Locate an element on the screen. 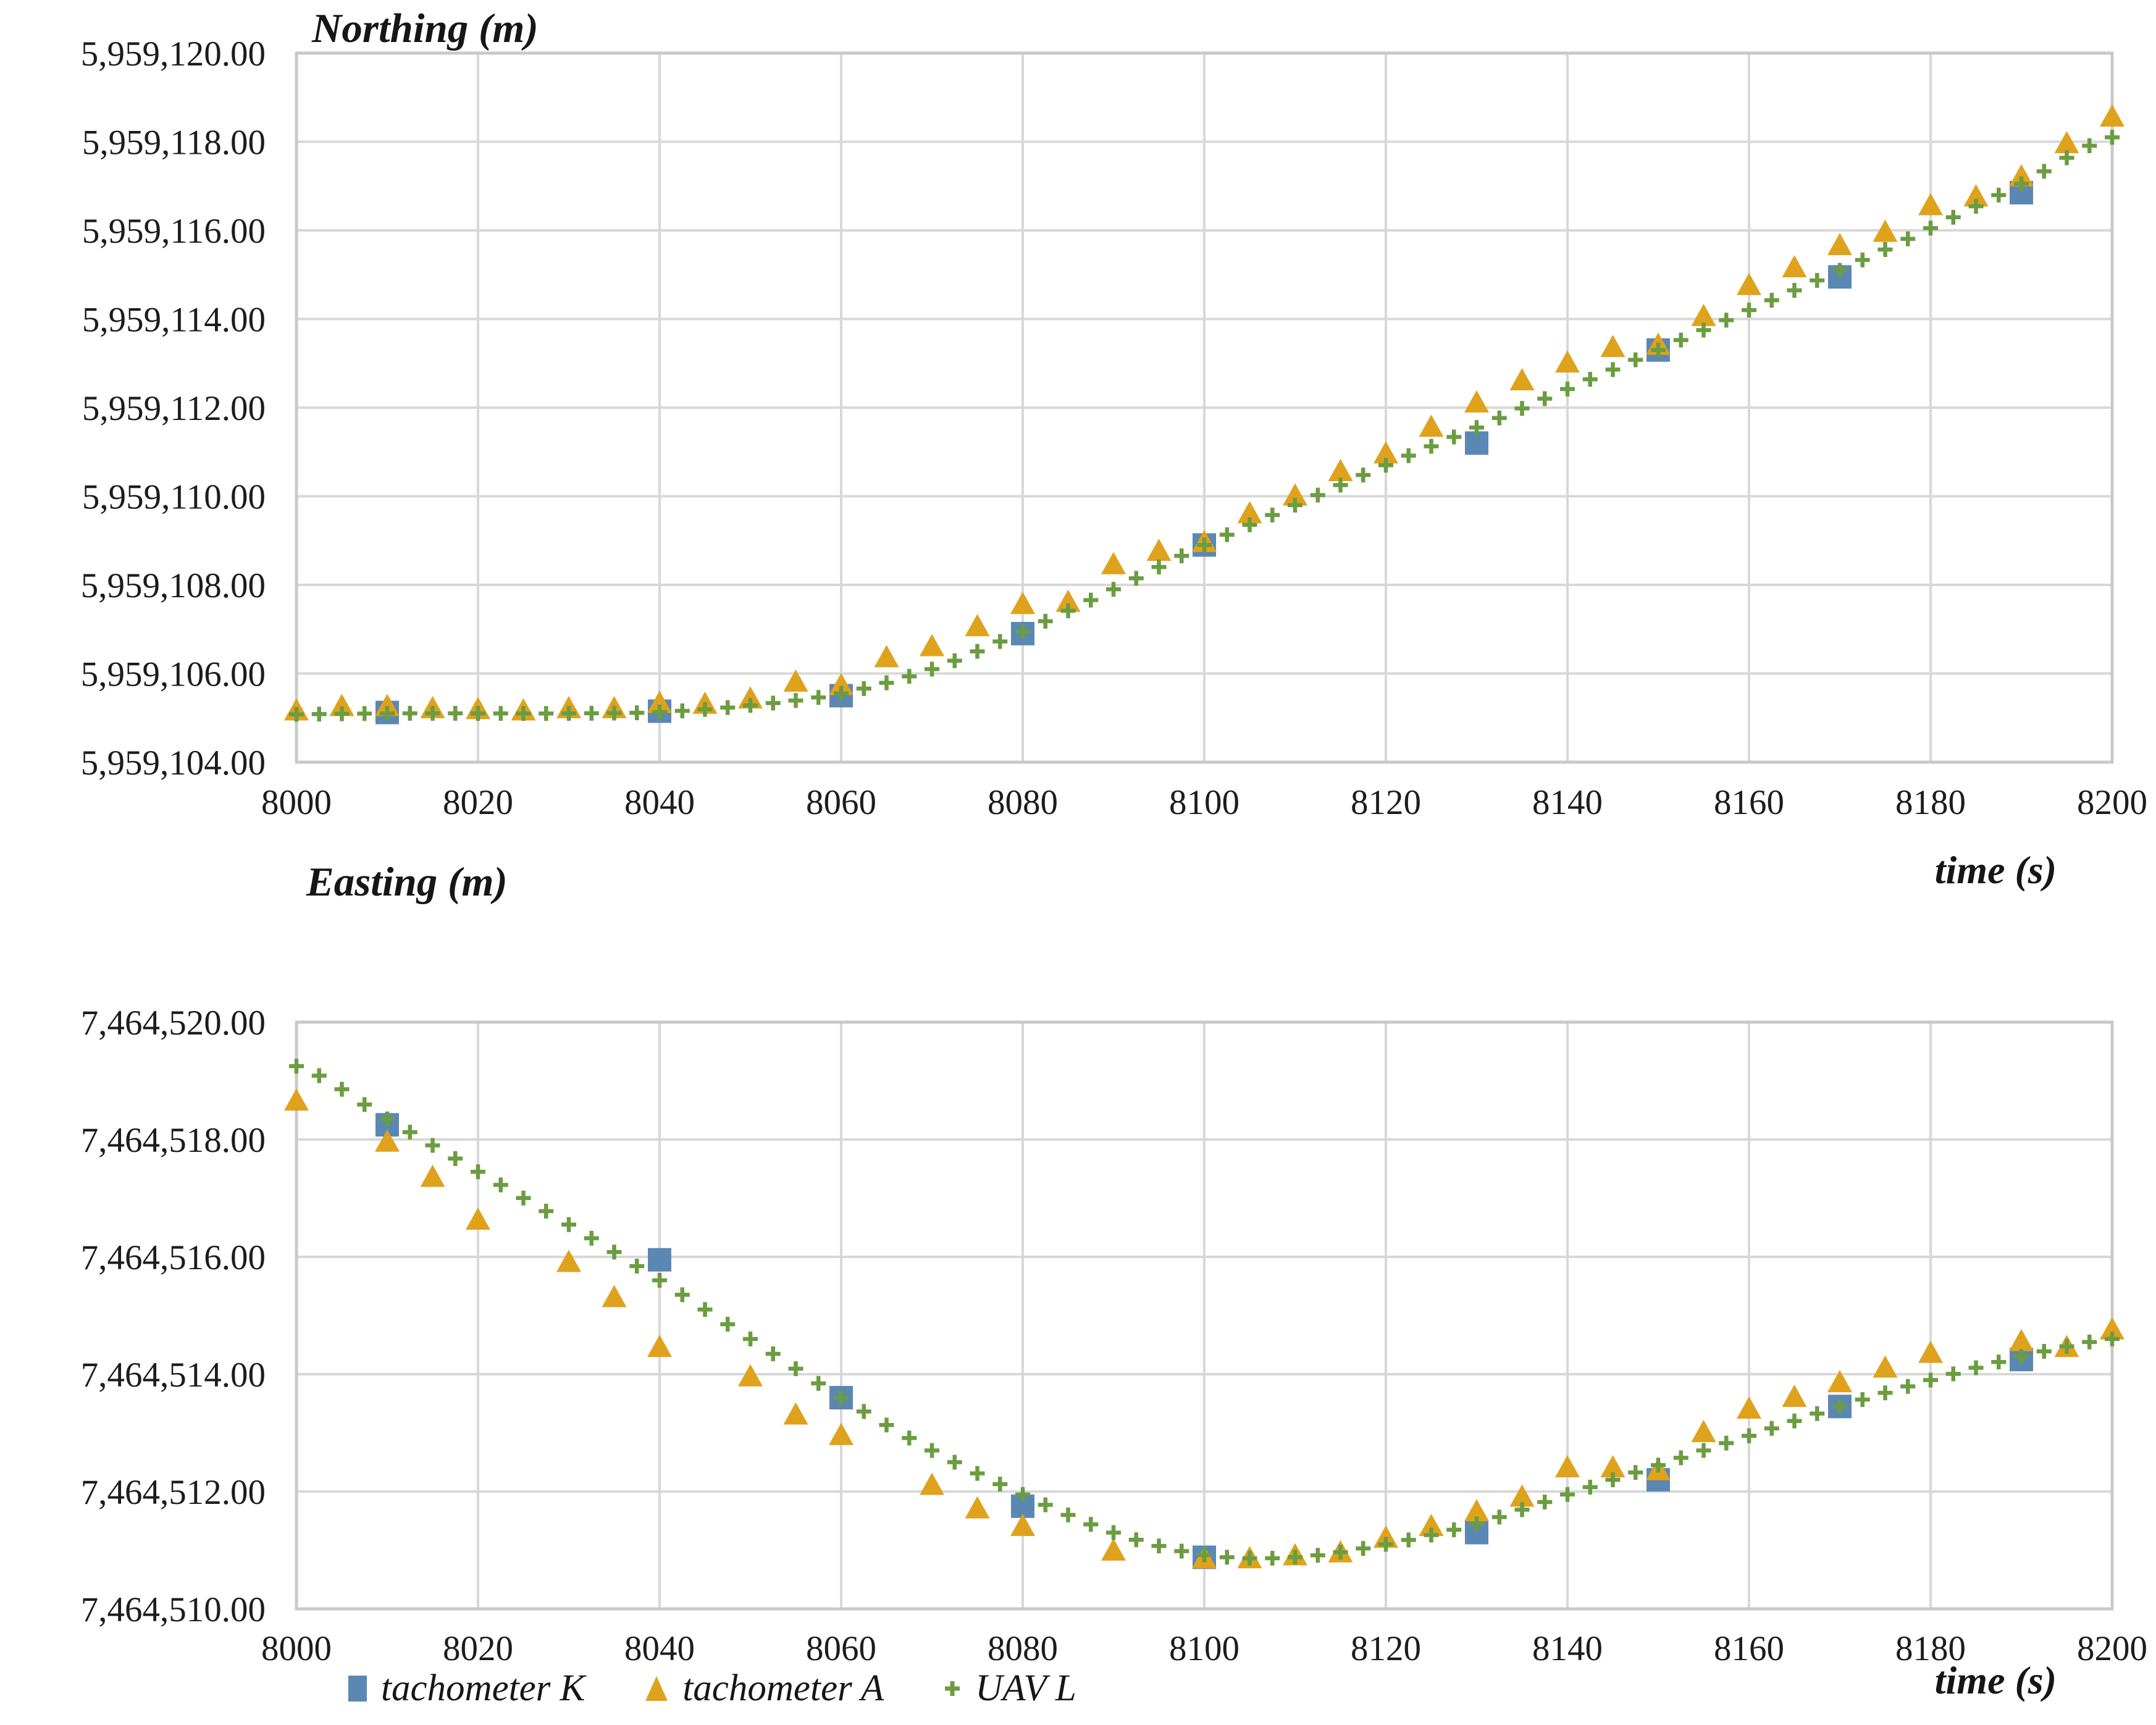 The width and height of the screenshot is (2156, 1725). easting-x-axis-label: time (s) is located at coordinates (1995, 1680).